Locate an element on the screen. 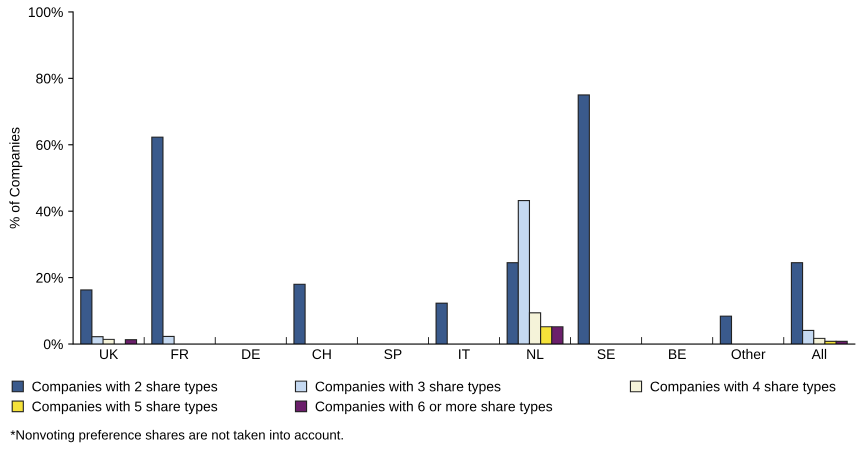 Image resolution: width=860 pixels, height=459 pixels. x-tick-label: Other is located at coordinates (749, 354).